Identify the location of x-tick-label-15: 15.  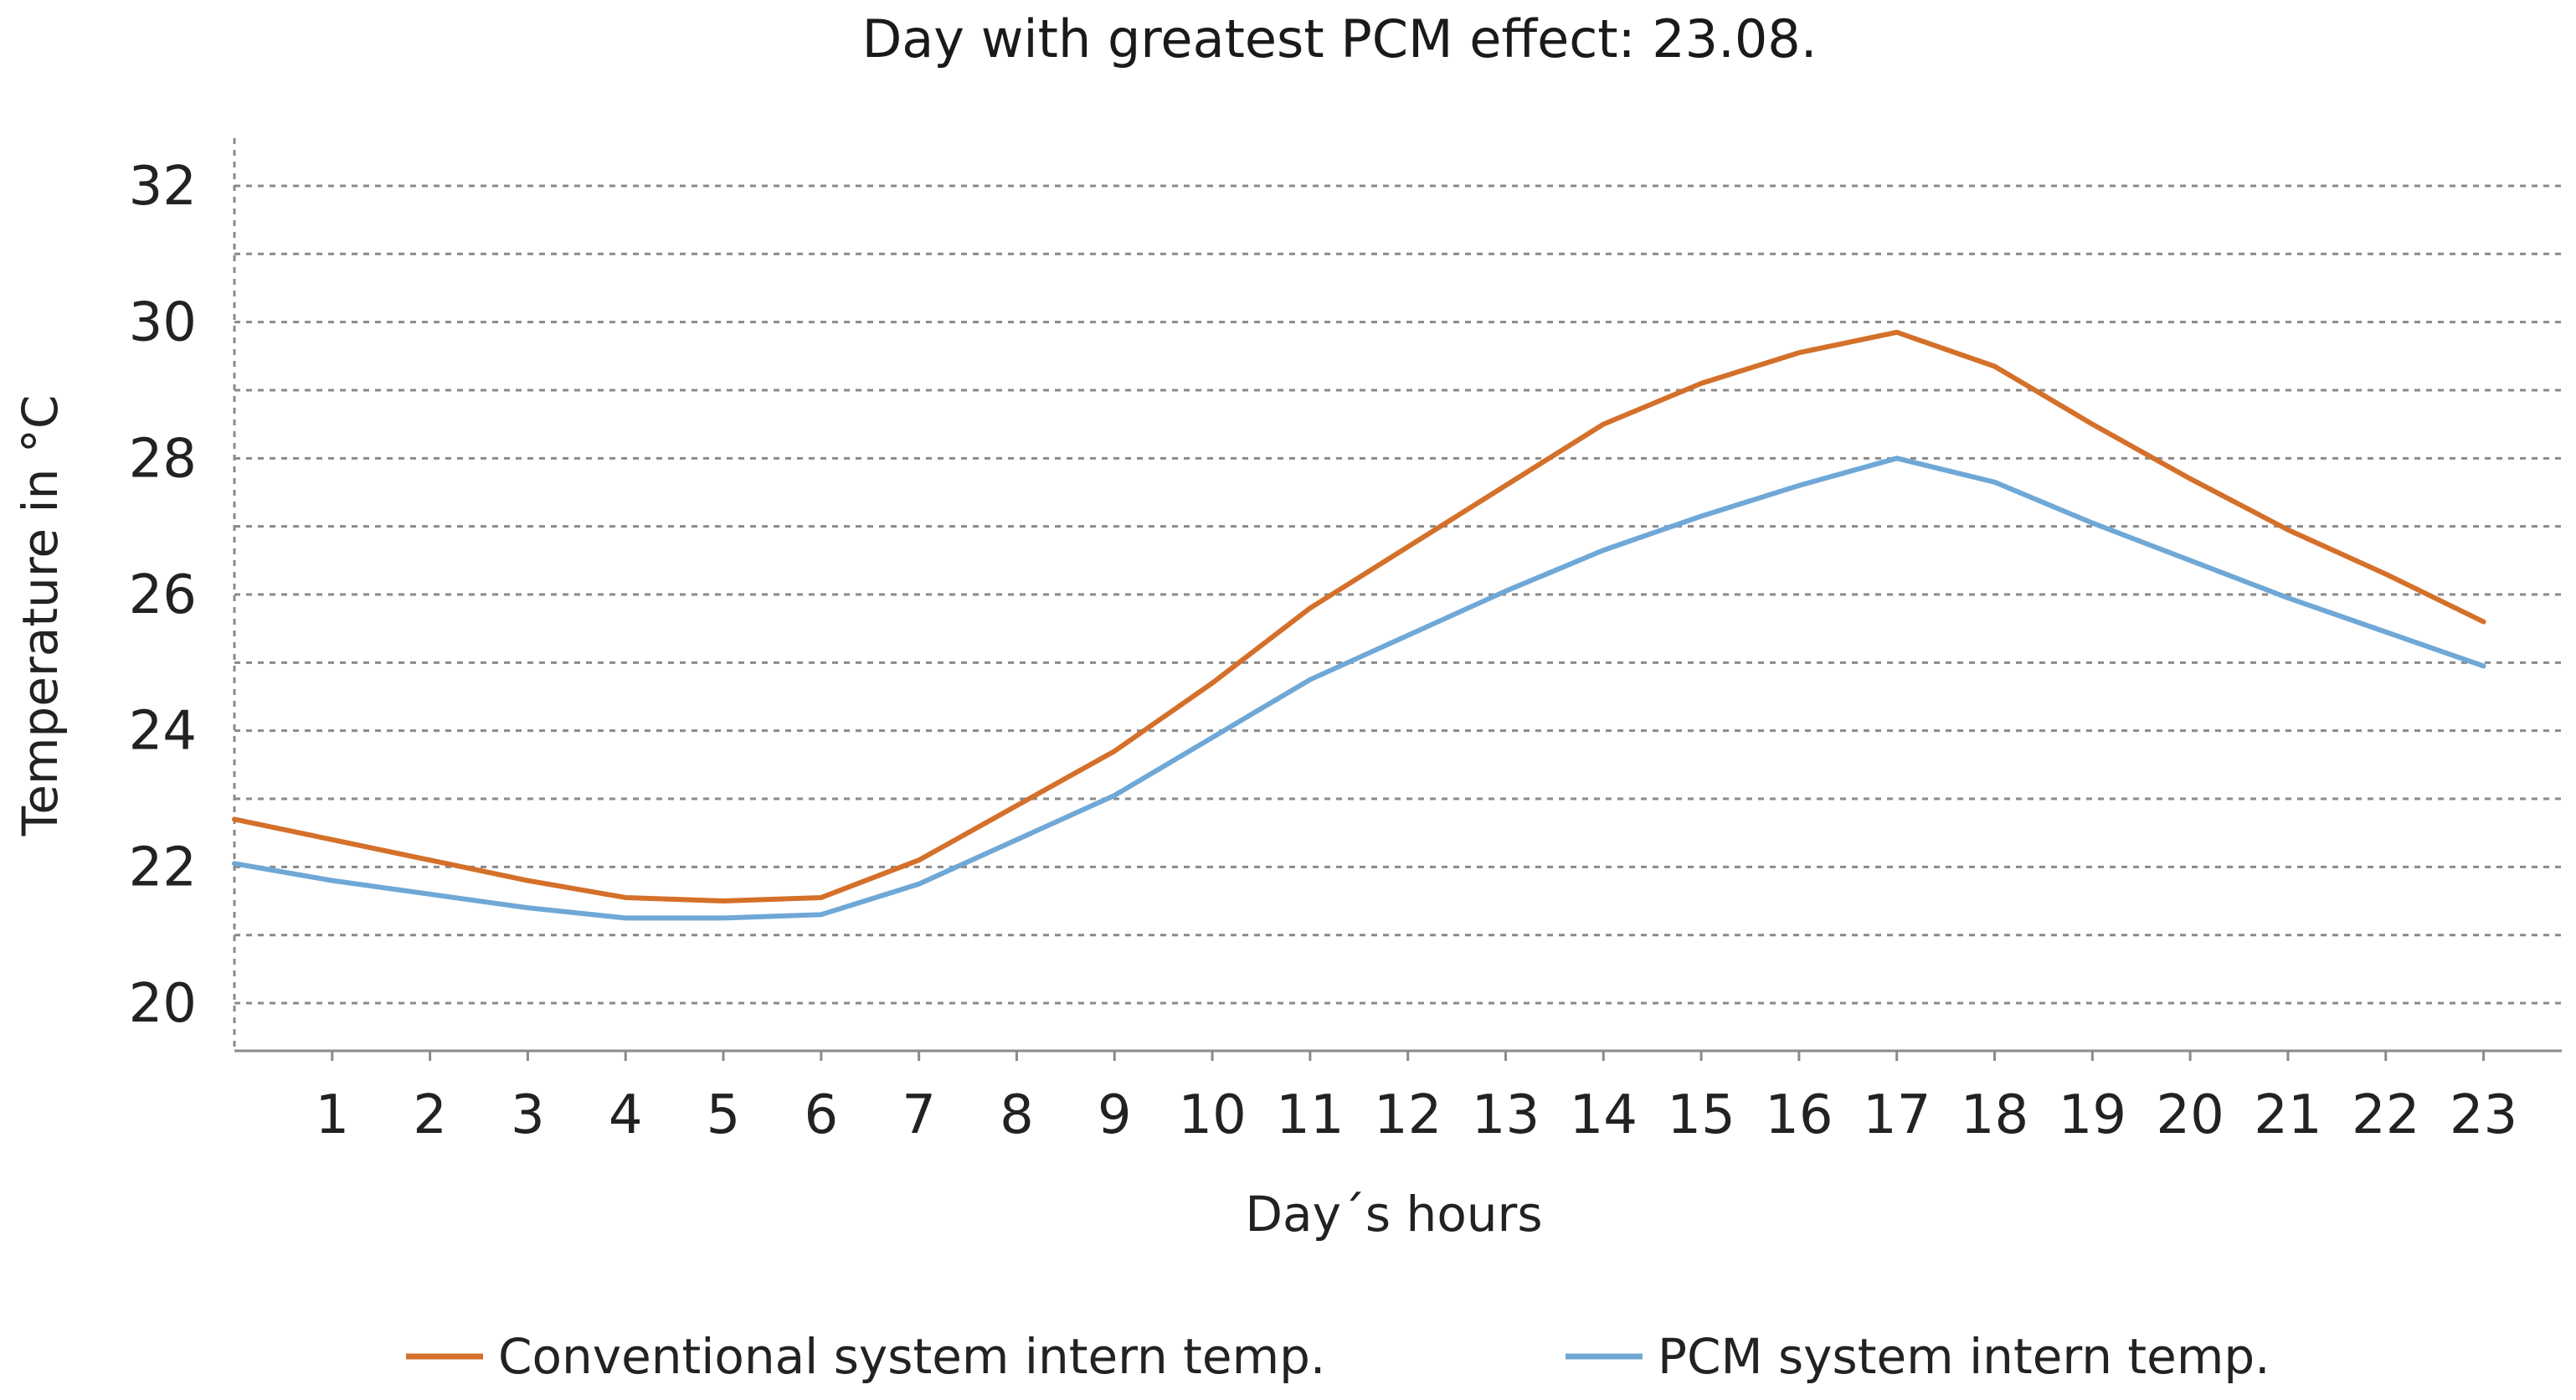
(1701, 1115).